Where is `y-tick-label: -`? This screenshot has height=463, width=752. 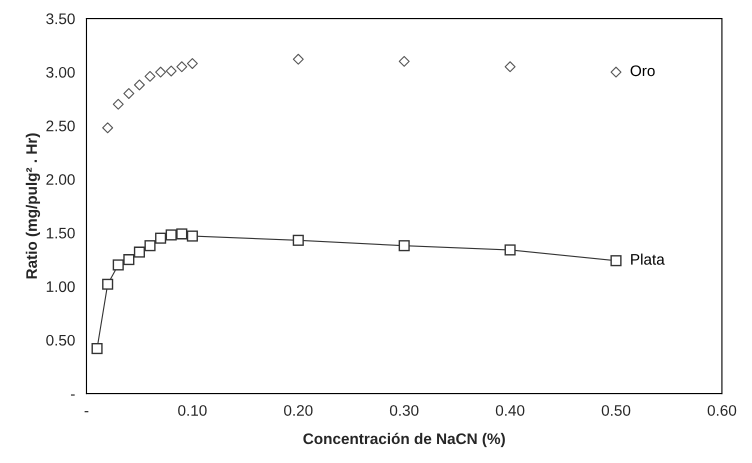
y-tick-label: - is located at coordinates (72, 395).